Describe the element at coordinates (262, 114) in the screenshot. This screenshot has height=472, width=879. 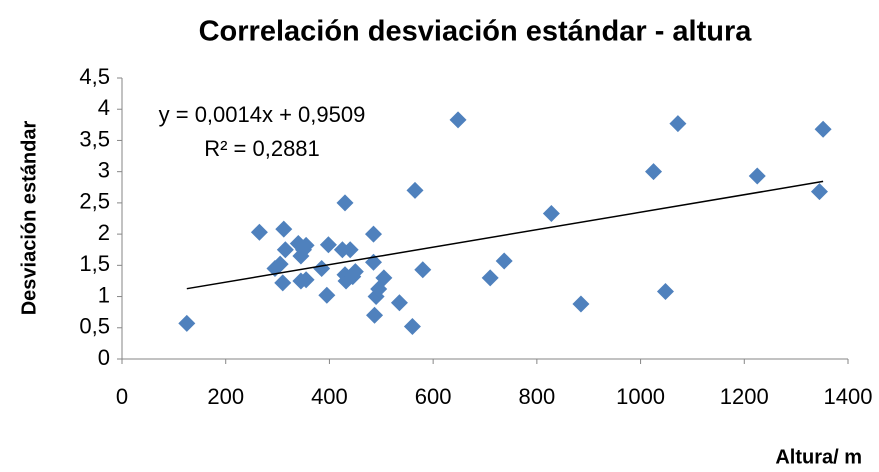
I see `trendline-equation: y = 0,0014x + 0,9509` at that location.